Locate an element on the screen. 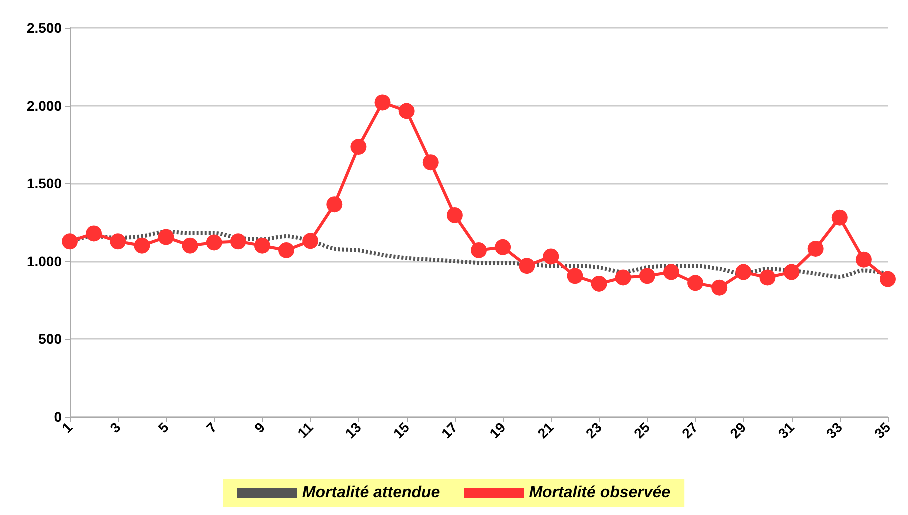 This screenshot has width=908, height=515. x-tick-label: 33 is located at coordinates (834, 430).